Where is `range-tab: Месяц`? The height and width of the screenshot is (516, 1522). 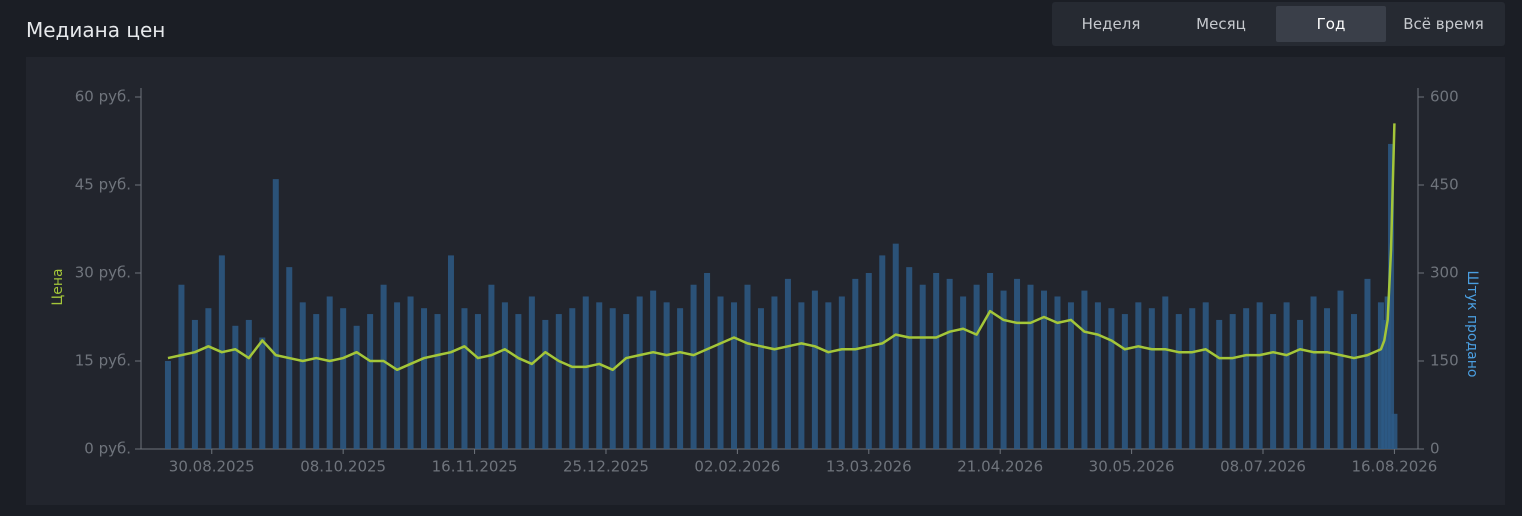 range-tab: Месяц is located at coordinates (1221, 24).